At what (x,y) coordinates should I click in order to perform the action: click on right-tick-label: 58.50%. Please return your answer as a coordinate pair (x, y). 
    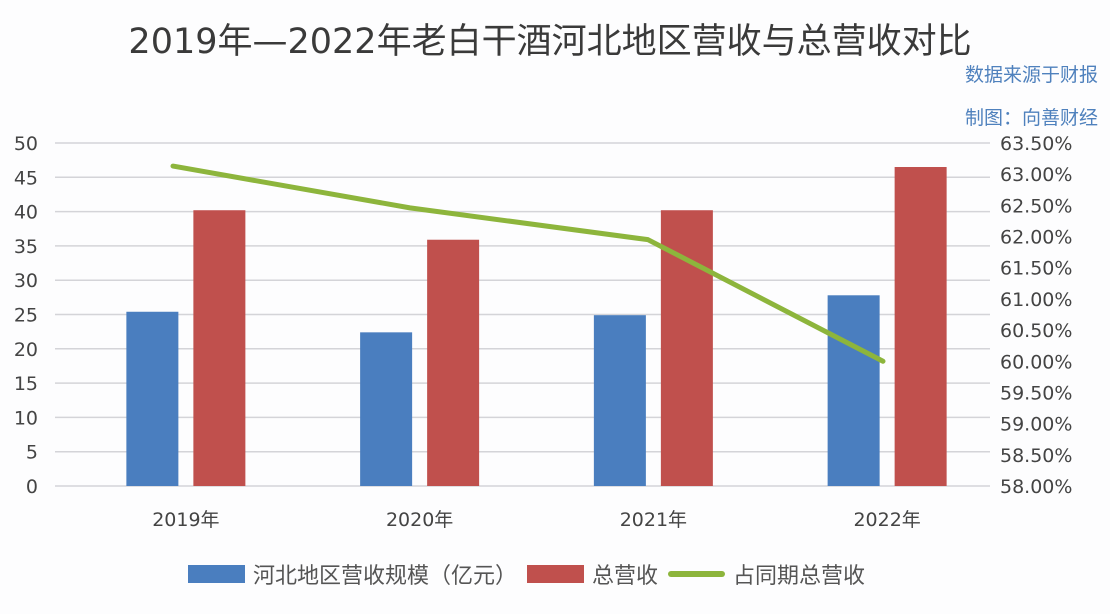
    Looking at the image, I should click on (1036, 456).